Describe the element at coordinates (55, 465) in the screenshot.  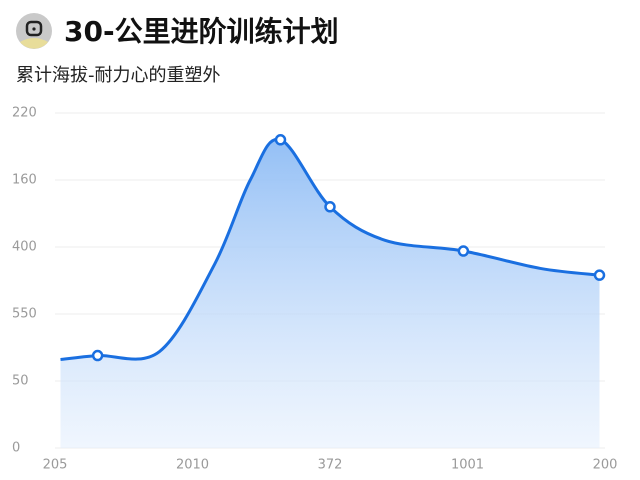
I see `x-tick-label: 205` at that location.